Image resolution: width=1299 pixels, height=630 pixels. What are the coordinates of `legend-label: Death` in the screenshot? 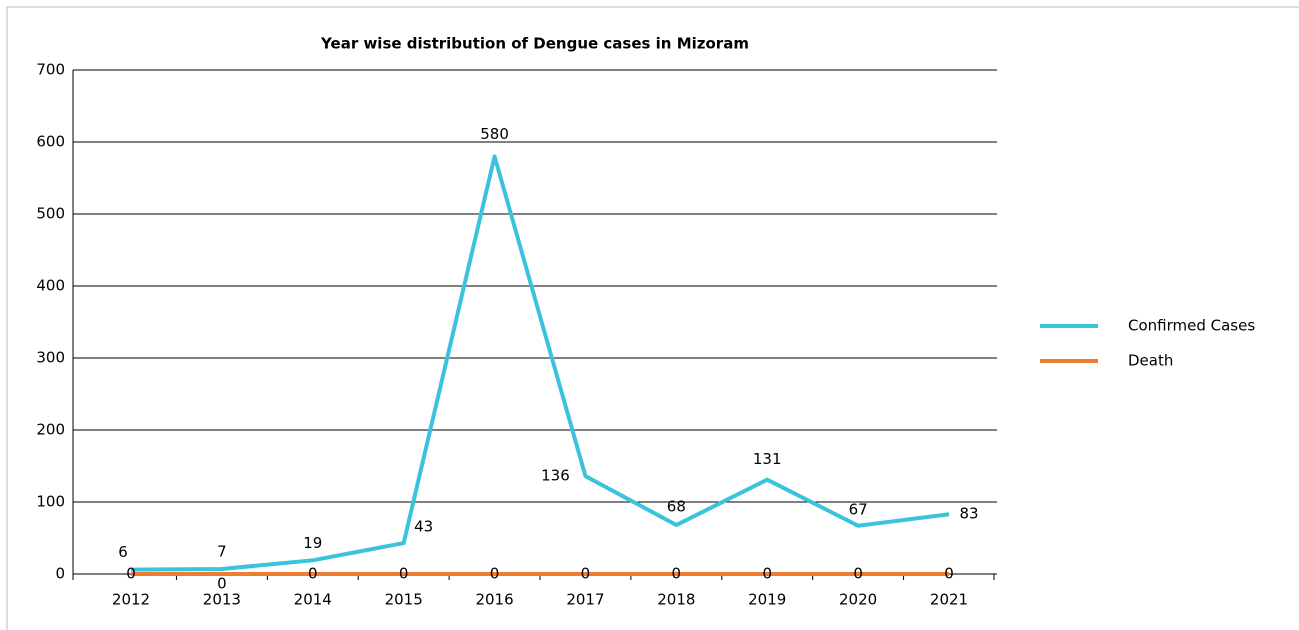 It's located at (1150, 361).